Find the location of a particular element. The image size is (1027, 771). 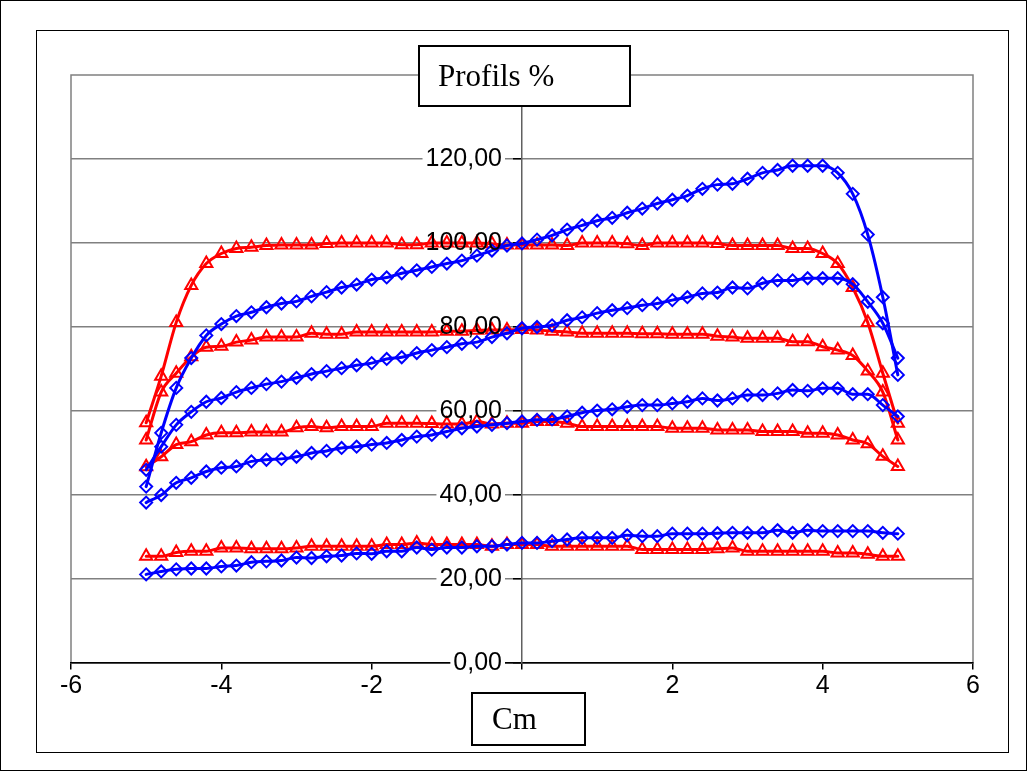

y-tick-label: 60,00 is located at coordinates (470, 408).